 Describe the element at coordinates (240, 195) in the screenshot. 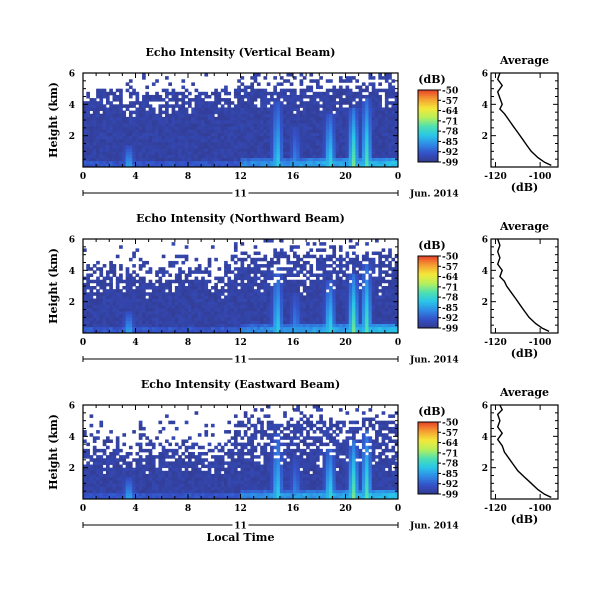

I see `day-label: 11` at that location.